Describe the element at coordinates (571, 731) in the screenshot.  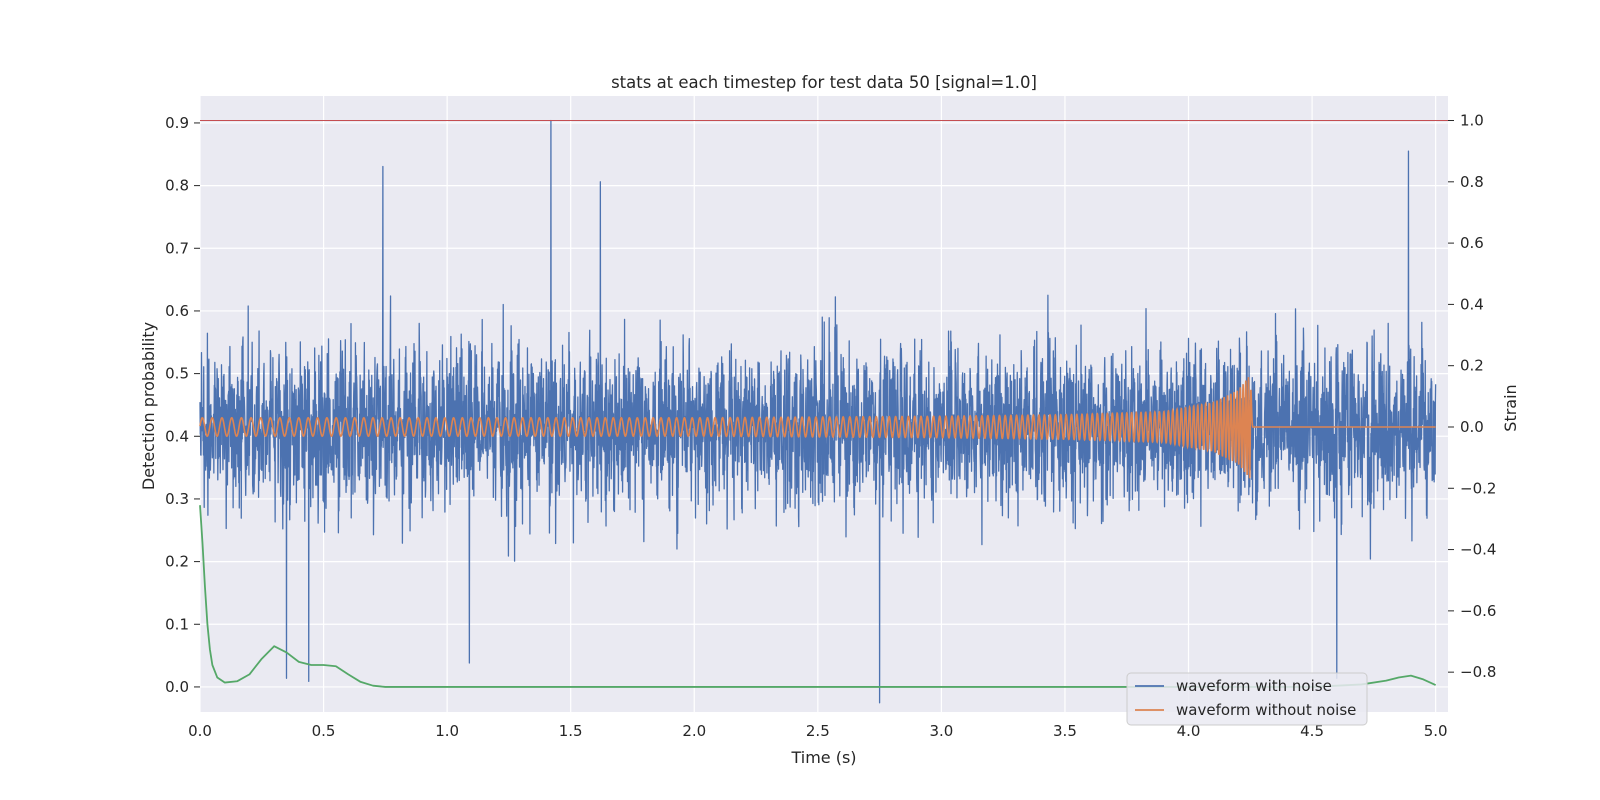
I see `x-tick-label: 1.5` at that location.